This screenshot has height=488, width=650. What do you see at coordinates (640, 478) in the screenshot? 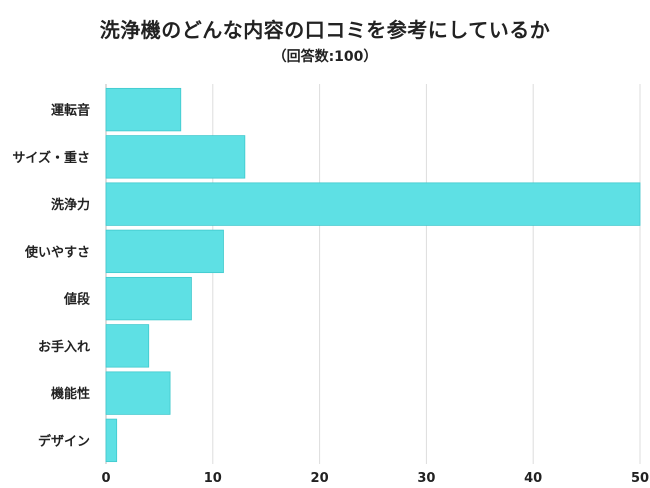
I see `x-tick-label: 50` at bounding box center [640, 478].